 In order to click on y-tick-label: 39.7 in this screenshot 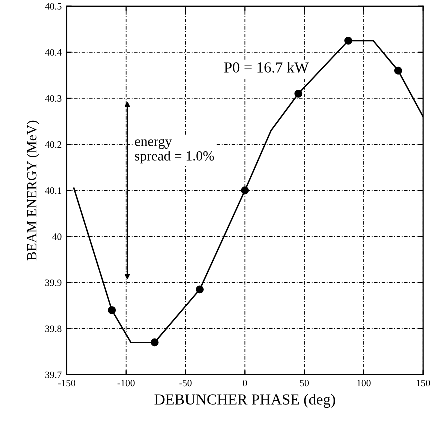, I will do `click(54, 375)`.